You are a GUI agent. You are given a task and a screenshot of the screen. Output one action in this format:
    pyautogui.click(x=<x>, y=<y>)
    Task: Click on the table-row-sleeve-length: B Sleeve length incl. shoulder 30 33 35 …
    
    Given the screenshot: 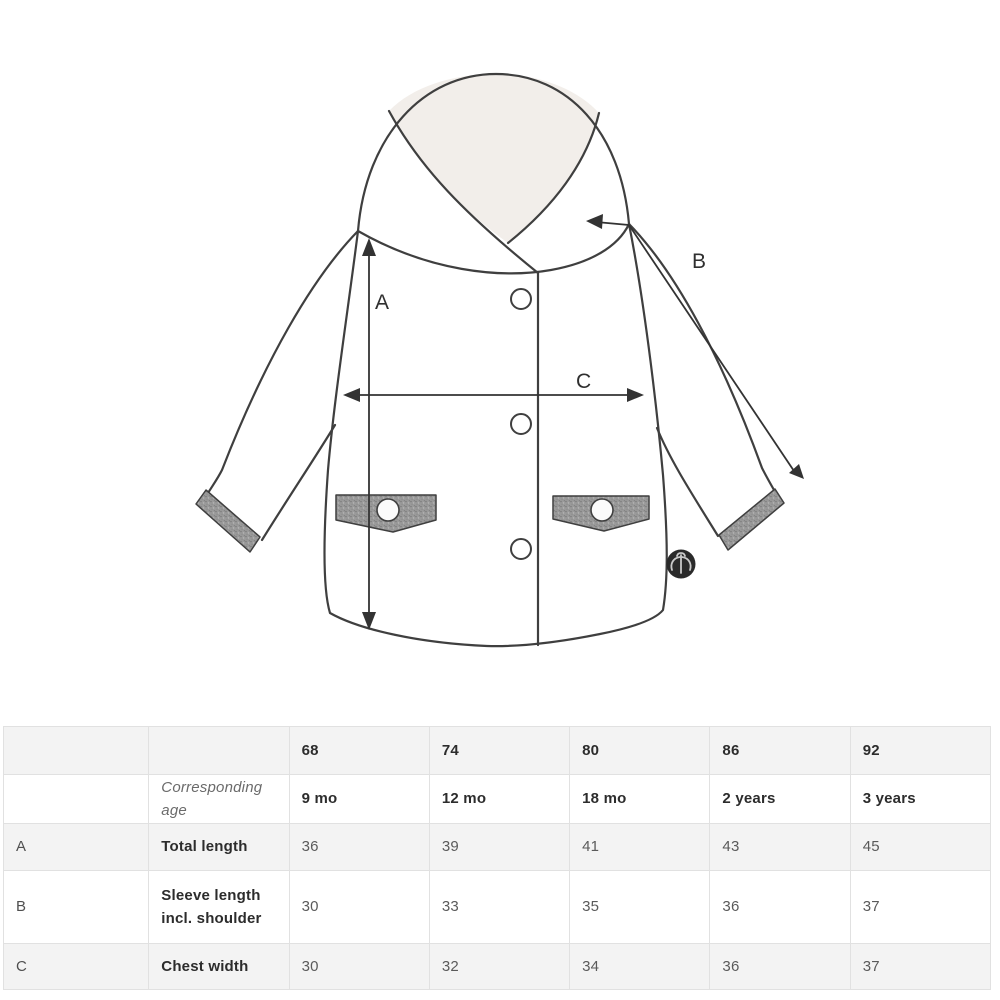 What is the action you would take?
    pyautogui.click(x=497, y=907)
    